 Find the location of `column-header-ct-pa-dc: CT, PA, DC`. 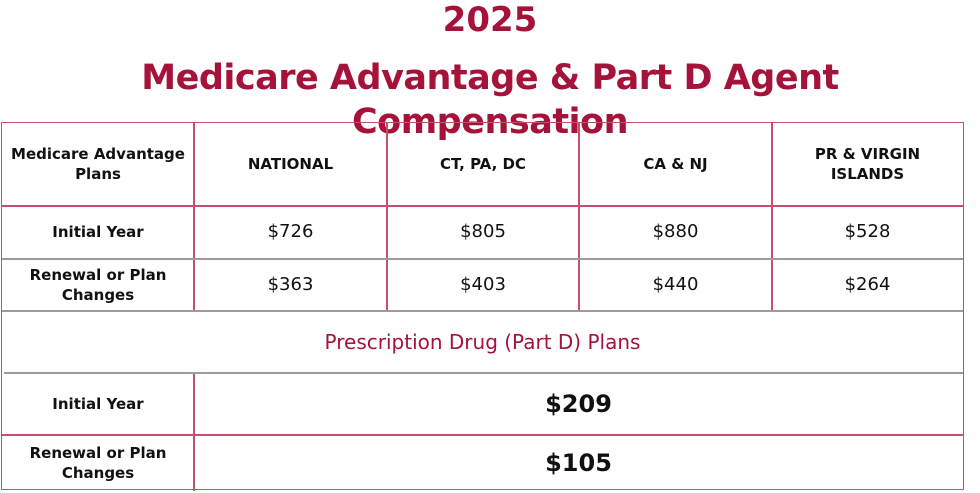

column-header-ct-pa-dc: CT, PA, DC is located at coordinates (483, 164).